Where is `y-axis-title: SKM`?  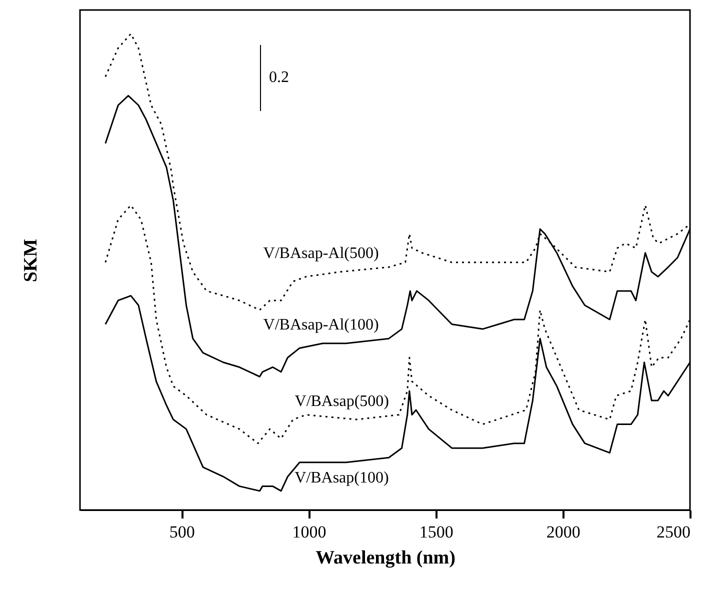
y-axis-title: SKM is located at coordinates (31, 260).